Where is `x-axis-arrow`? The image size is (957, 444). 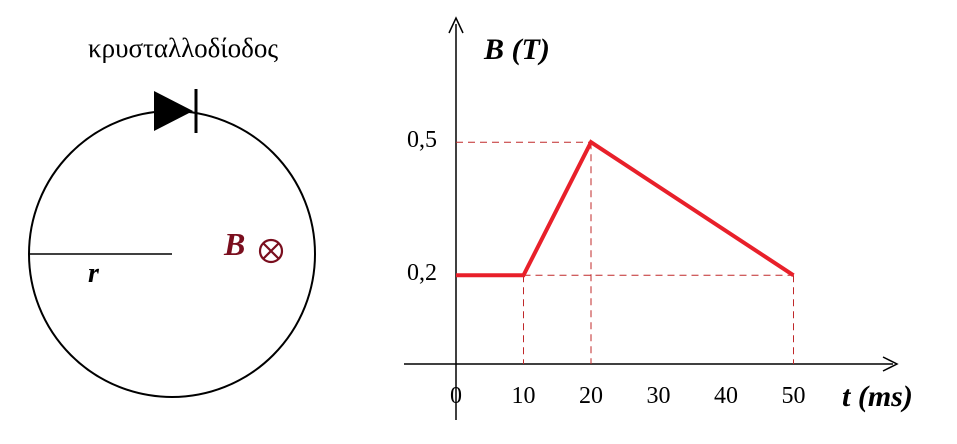 x-axis-arrow is located at coordinates (890, 364).